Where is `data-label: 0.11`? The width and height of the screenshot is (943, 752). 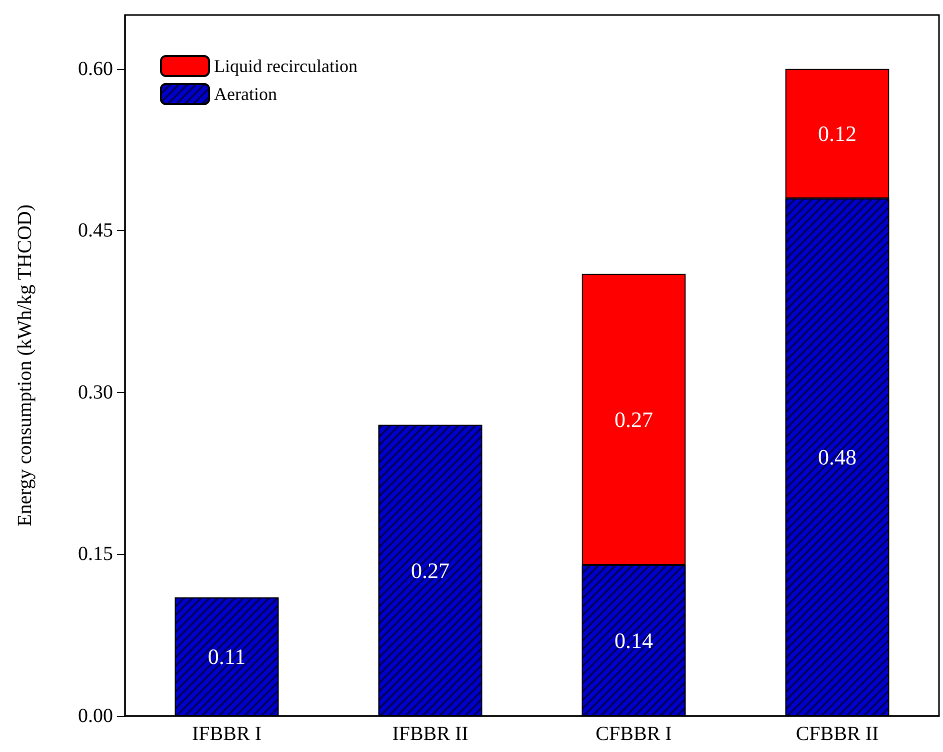
data-label: 0.11 is located at coordinates (227, 657).